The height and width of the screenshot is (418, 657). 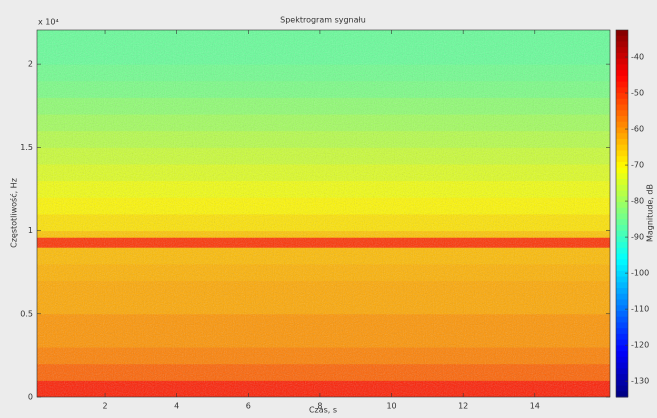 I want to click on colorbar-tick-label: -70, so click(x=637, y=165).